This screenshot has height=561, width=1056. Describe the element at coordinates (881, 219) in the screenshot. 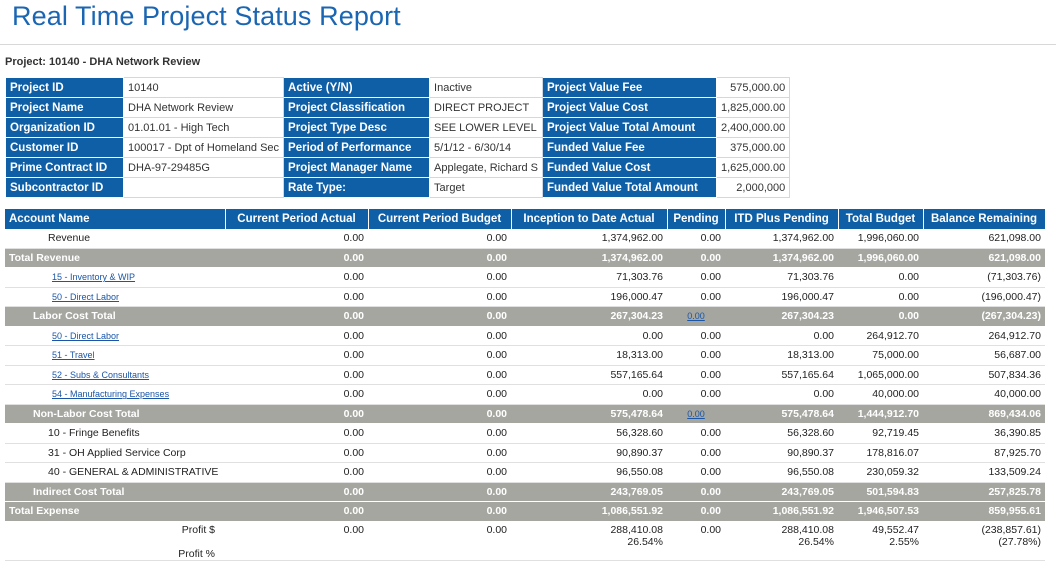

I see `column-header: Total Budget` at that location.